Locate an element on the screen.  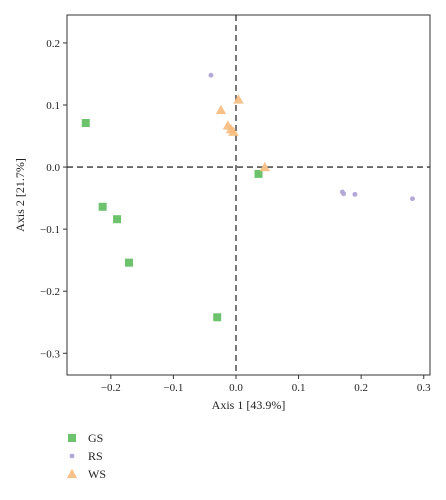
x-tick-label: −0.1 is located at coordinates (173, 388).